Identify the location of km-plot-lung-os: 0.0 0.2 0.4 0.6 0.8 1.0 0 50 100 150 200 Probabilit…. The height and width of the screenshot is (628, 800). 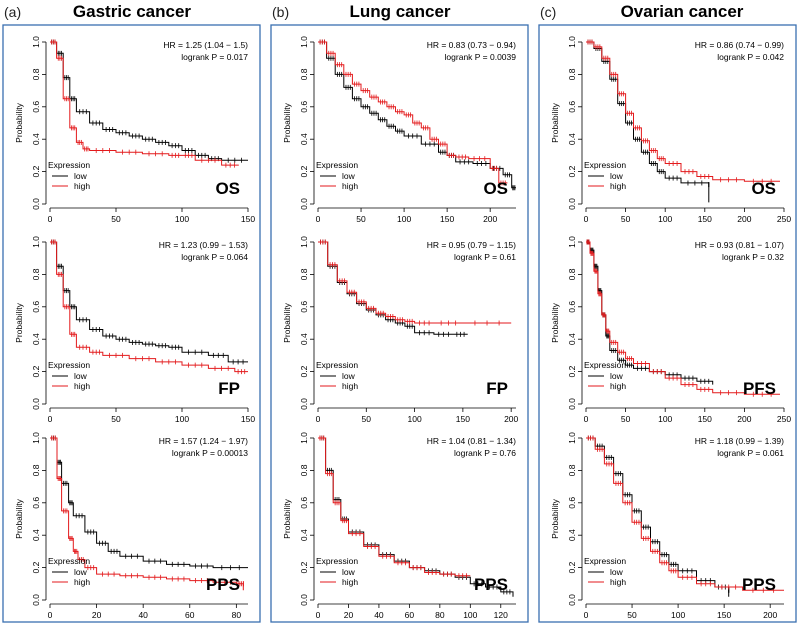
(399, 130).